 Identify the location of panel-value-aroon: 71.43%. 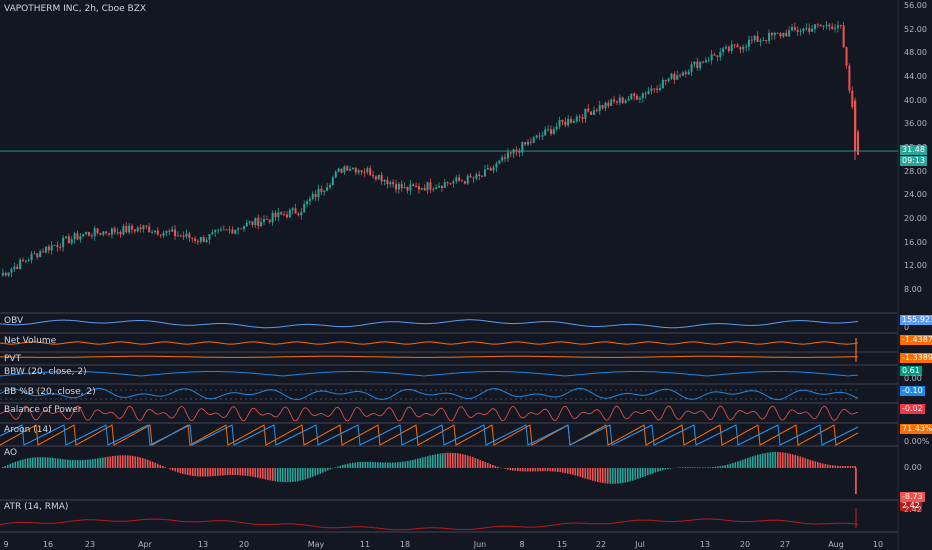
(916, 429).